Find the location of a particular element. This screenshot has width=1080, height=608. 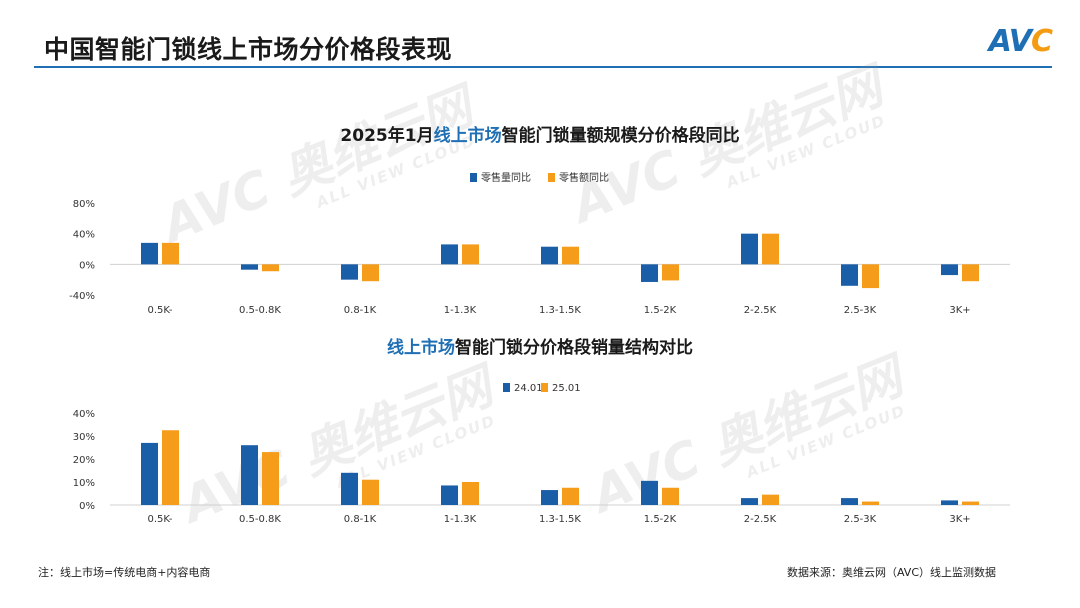

y-tick-label: 20% is located at coordinates (84, 460).